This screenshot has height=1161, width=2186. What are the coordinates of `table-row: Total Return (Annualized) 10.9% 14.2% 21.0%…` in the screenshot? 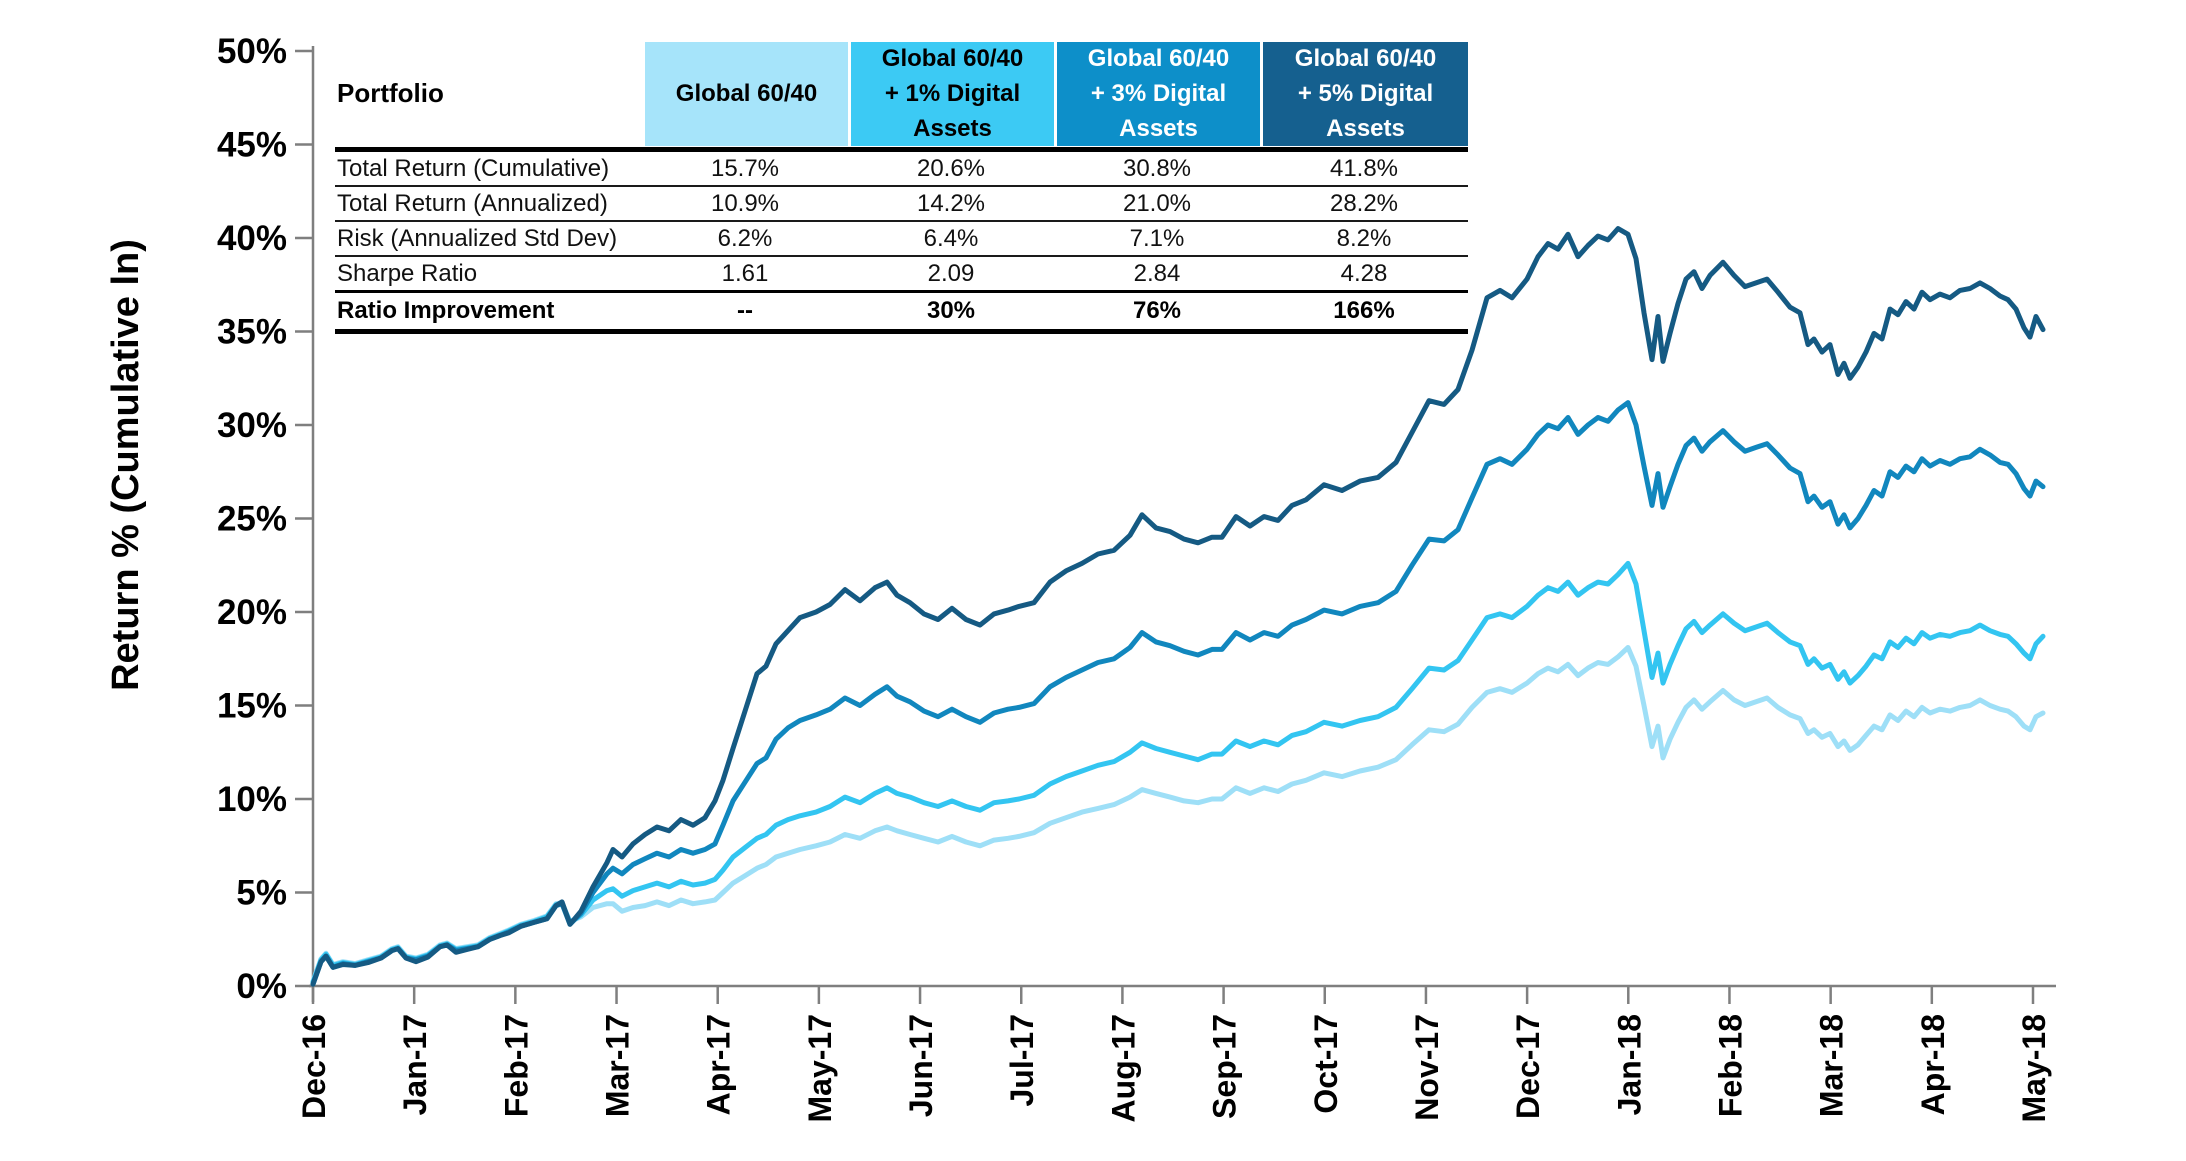 It's located at (901, 204).